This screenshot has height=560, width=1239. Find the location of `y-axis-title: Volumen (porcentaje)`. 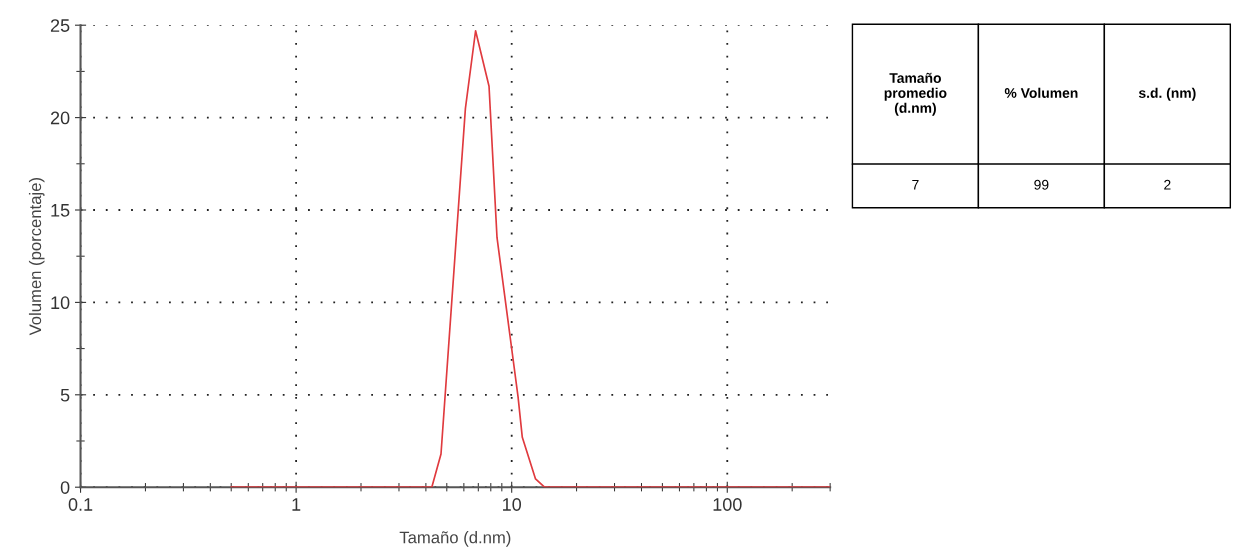

y-axis-title: Volumen (porcentaje) is located at coordinates (36, 257).